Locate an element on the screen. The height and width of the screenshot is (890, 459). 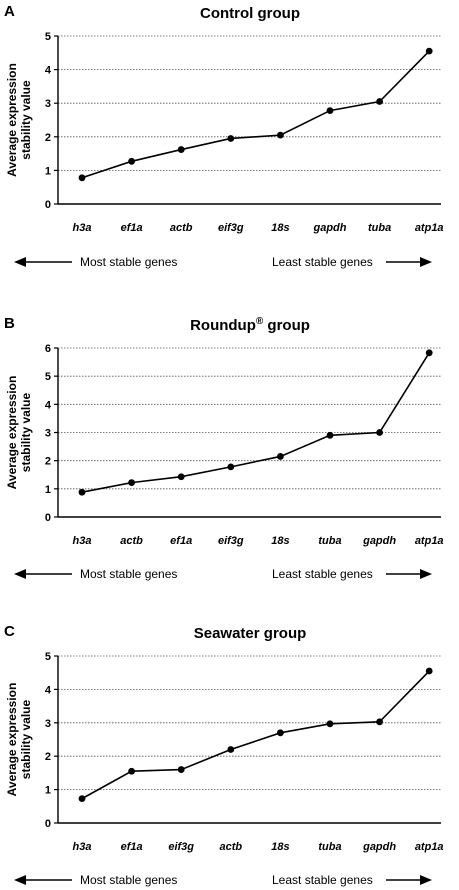
chart-title-main: Control group is located at coordinates (250, 13).